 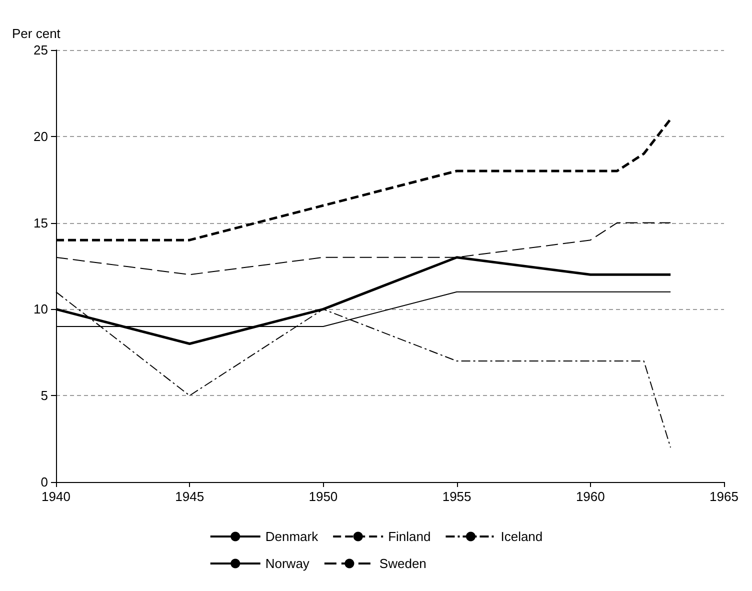 What do you see at coordinates (287, 563) in the screenshot?
I see `legend-label: Norway` at bounding box center [287, 563].